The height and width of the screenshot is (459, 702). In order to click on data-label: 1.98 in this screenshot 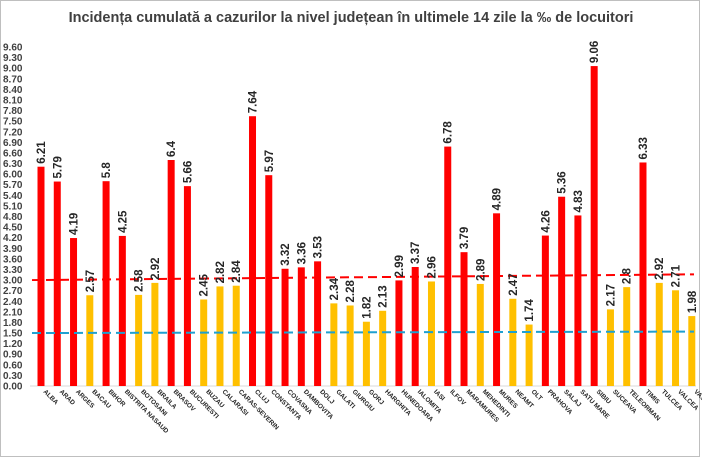, I will do `click(693, 301)`.